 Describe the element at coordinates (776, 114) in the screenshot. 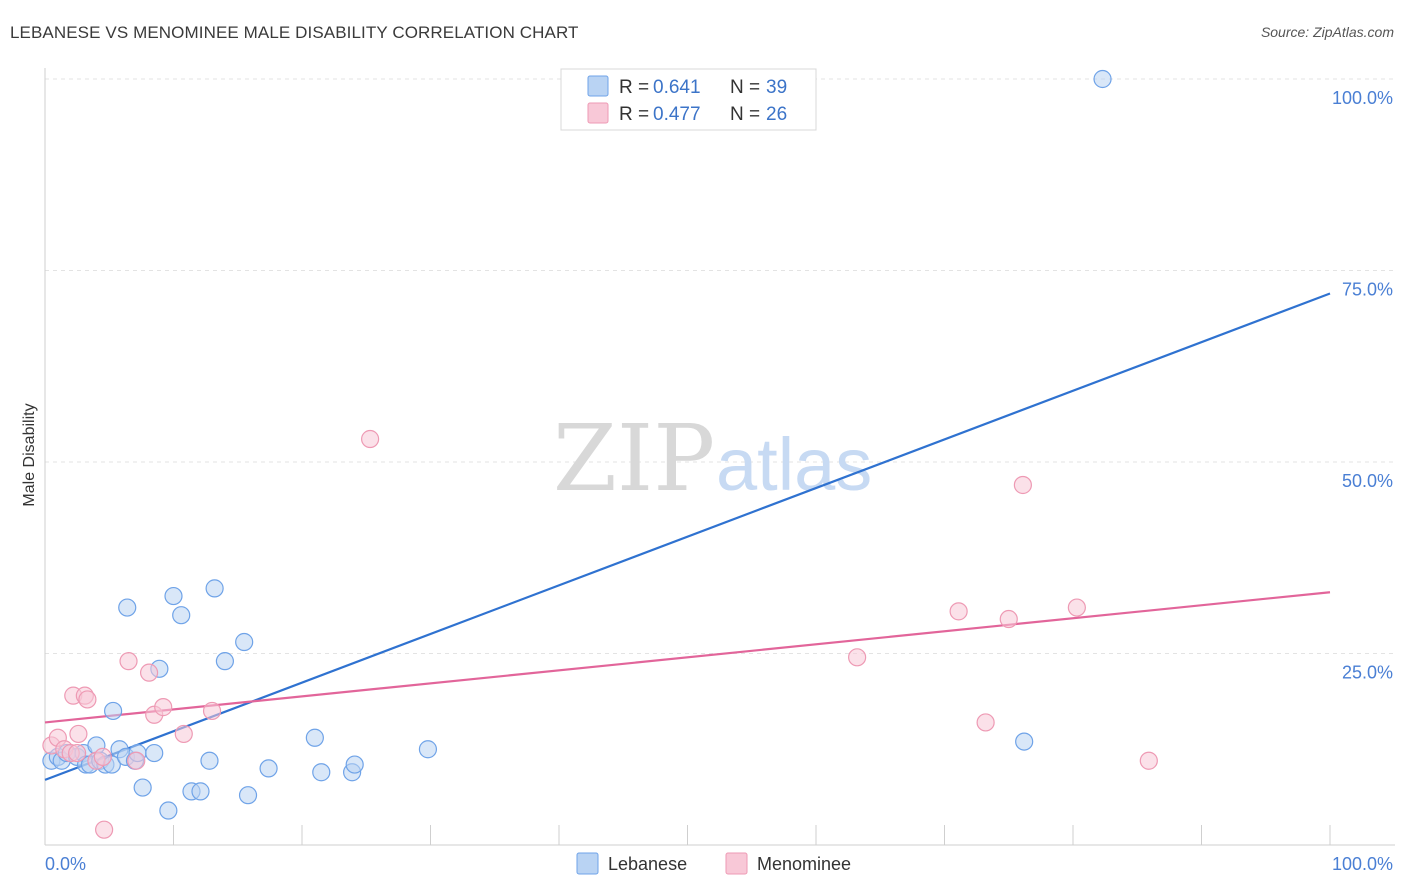

I see `legend-n-value-menominee: 26` at that location.